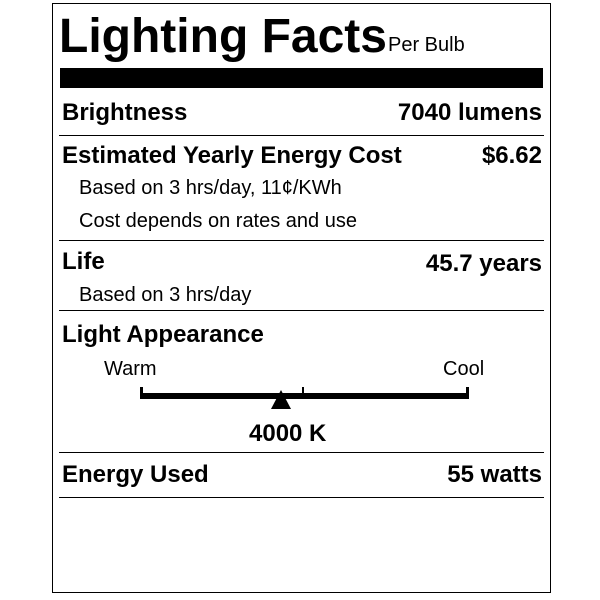 The width and height of the screenshot is (600, 600). I want to click on color-temperature-marker-icon, so click(281, 399).